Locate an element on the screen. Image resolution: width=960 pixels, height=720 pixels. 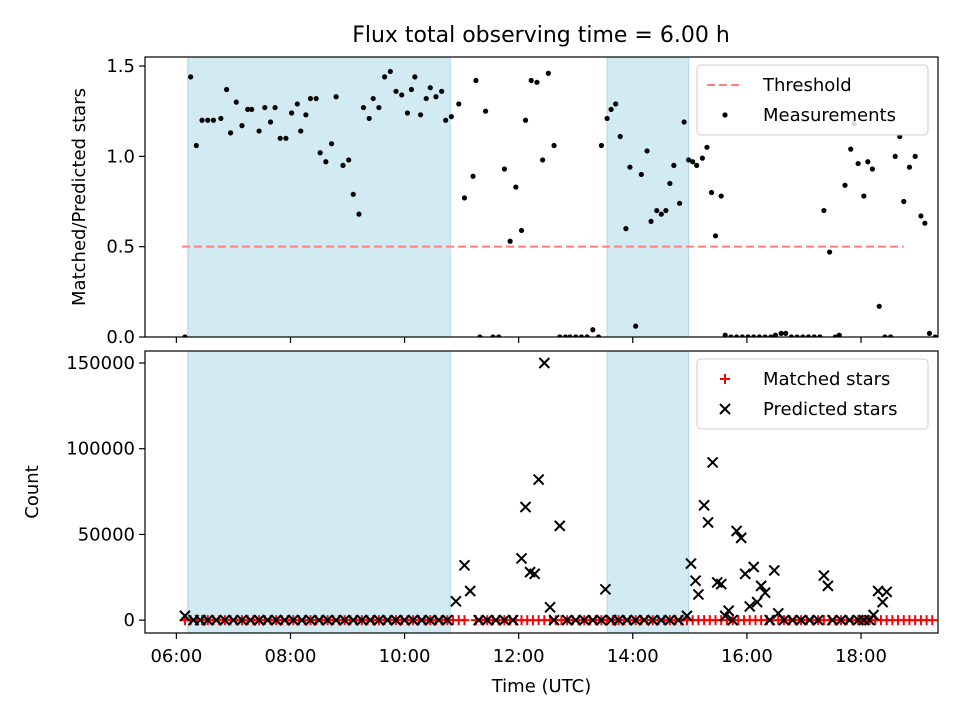
x-tick-label: 12:00 is located at coordinates (519, 656).